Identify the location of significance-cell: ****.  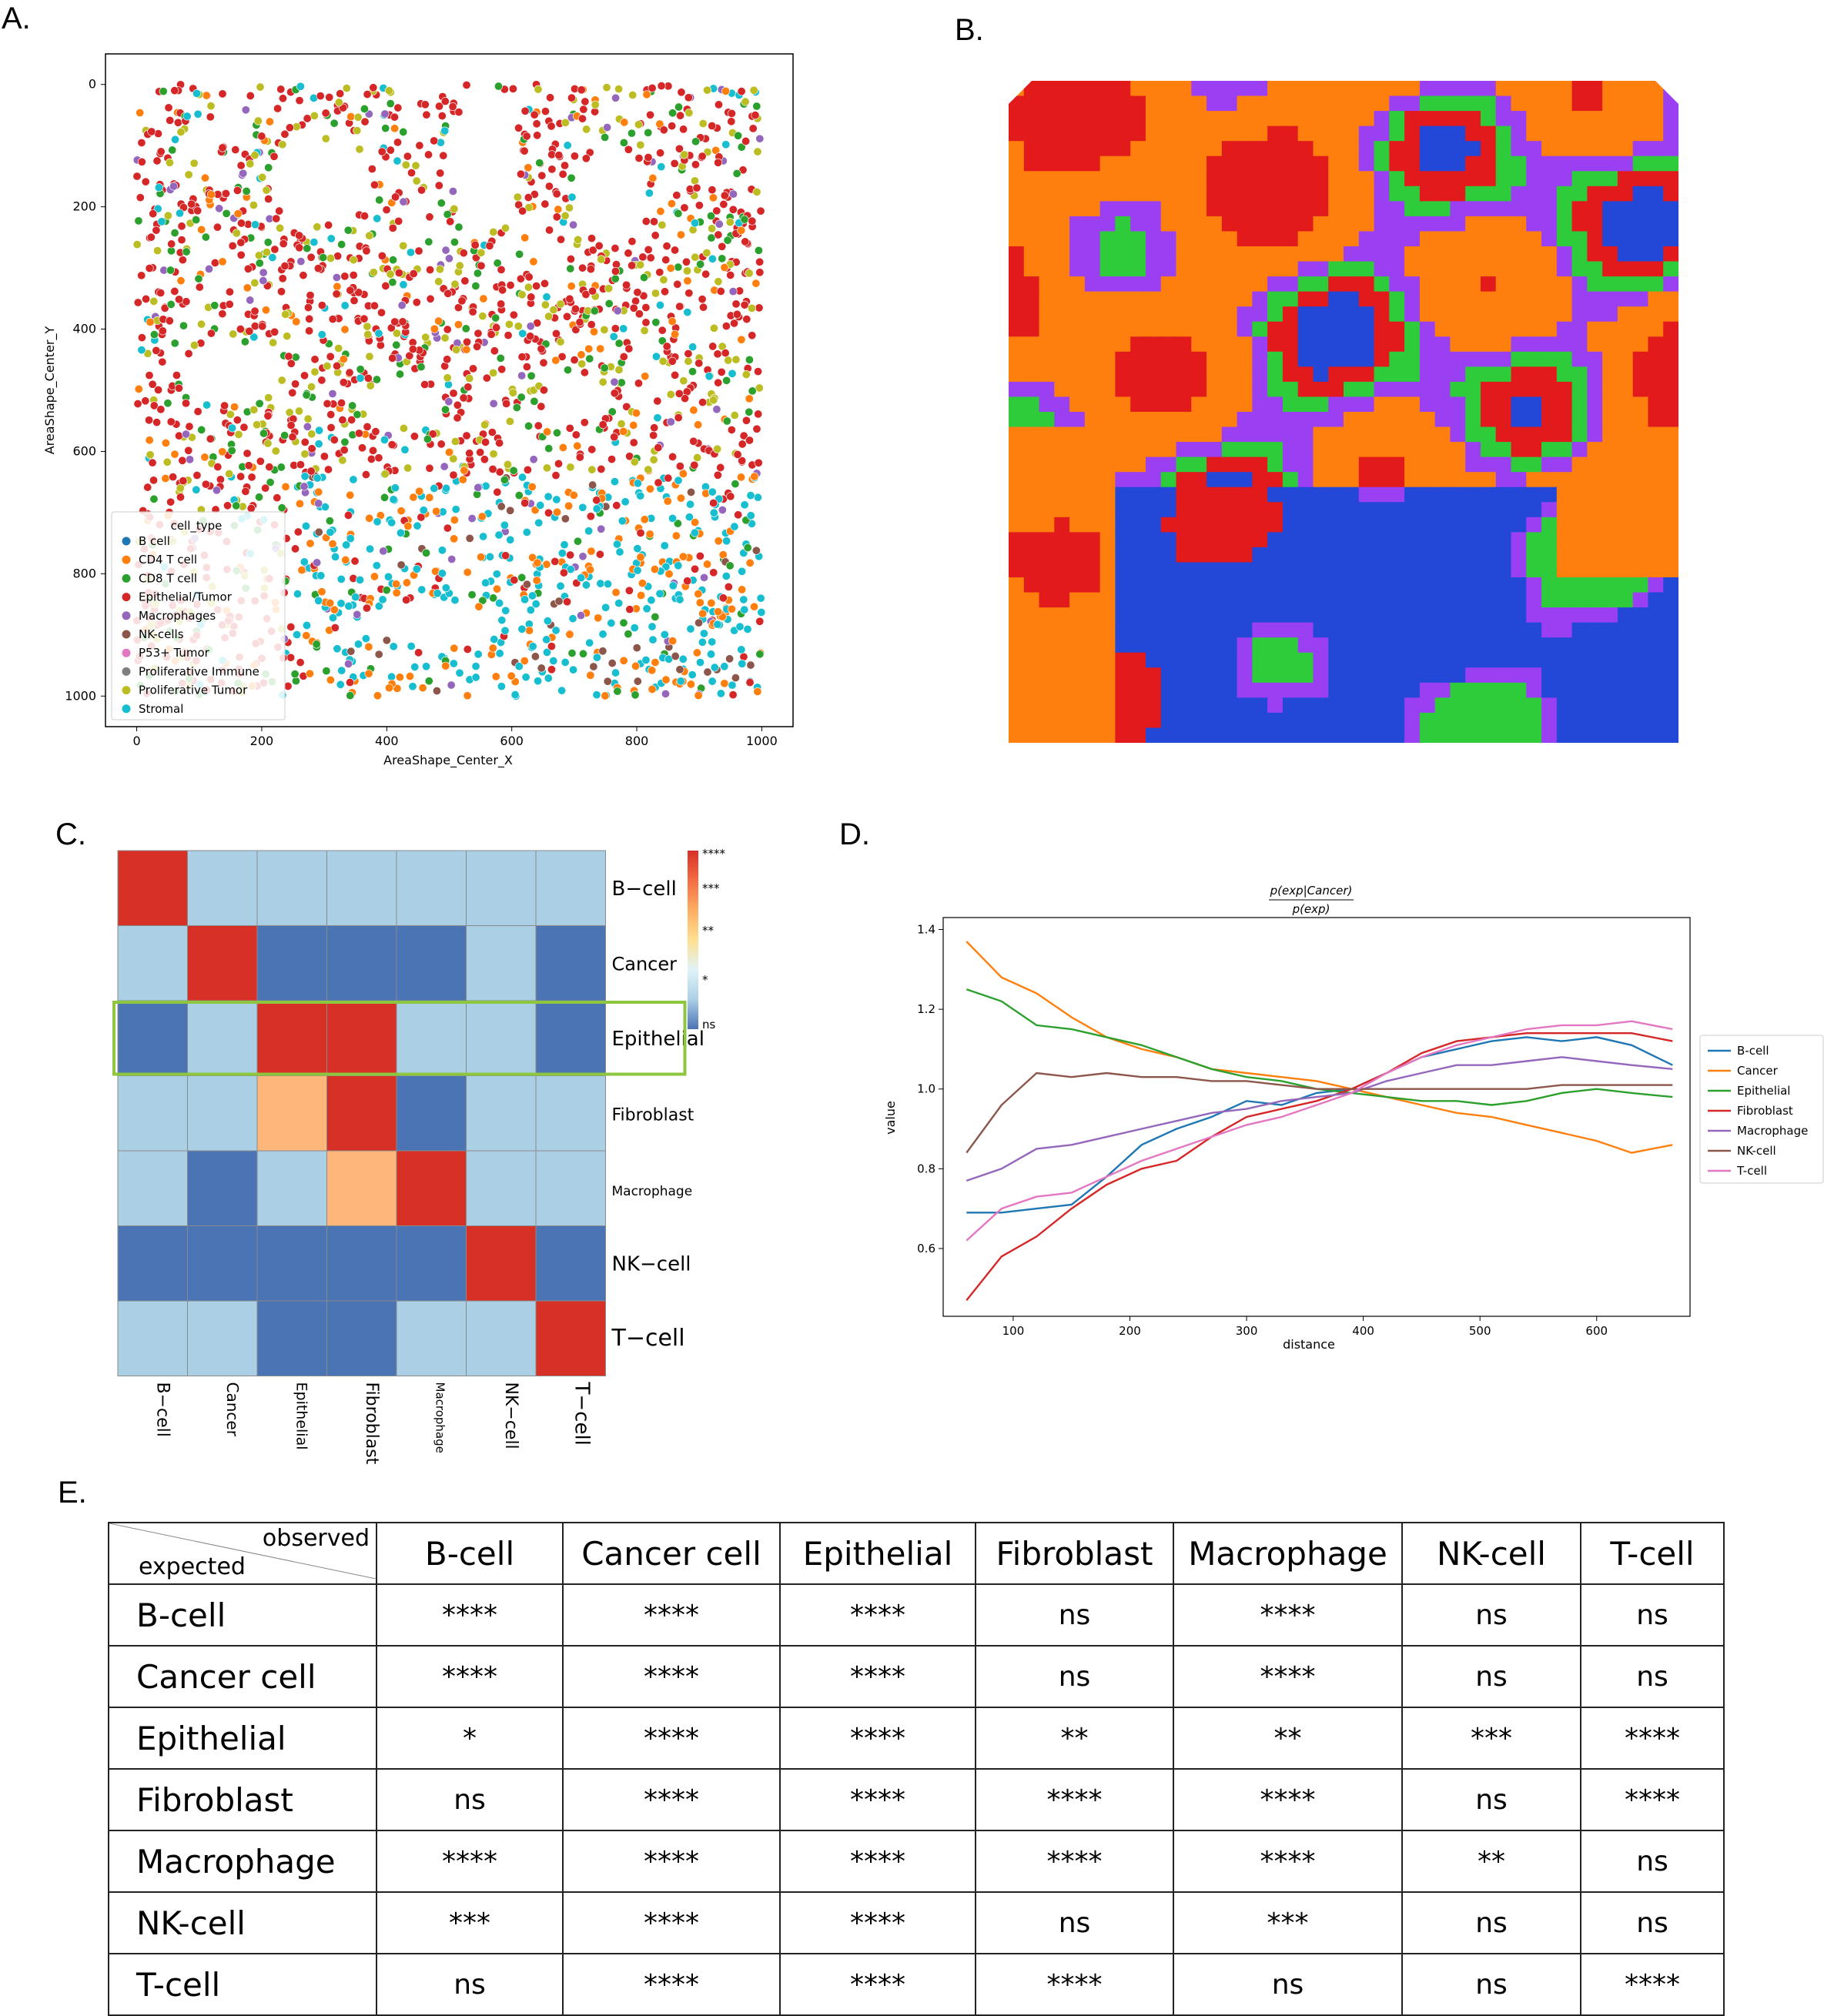
(1653, 1799).